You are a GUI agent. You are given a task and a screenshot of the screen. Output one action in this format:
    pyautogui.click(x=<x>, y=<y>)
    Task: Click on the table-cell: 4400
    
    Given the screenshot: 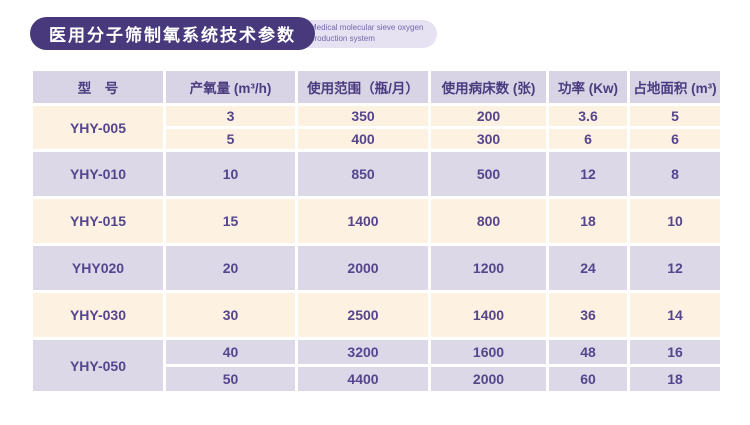 What is the action you would take?
    pyautogui.click(x=363, y=379)
    